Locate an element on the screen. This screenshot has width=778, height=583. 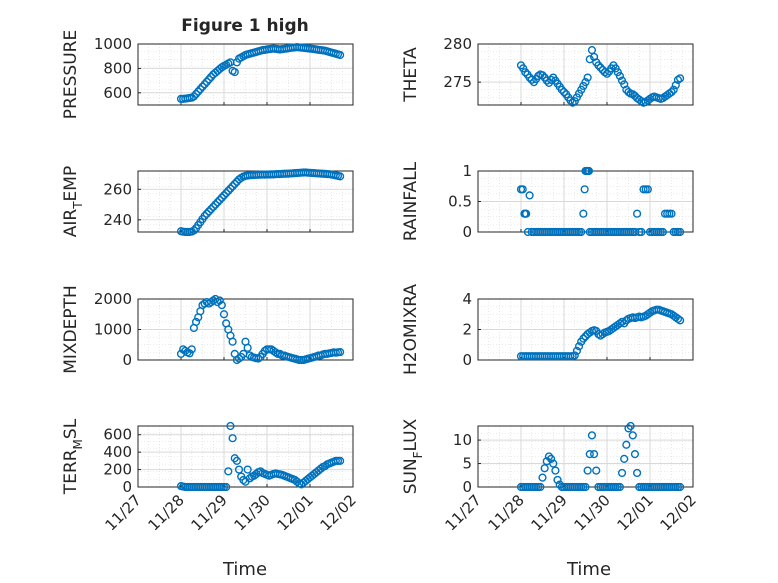
y-axis-label: MIXDEPTH is located at coordinates (71, 329).